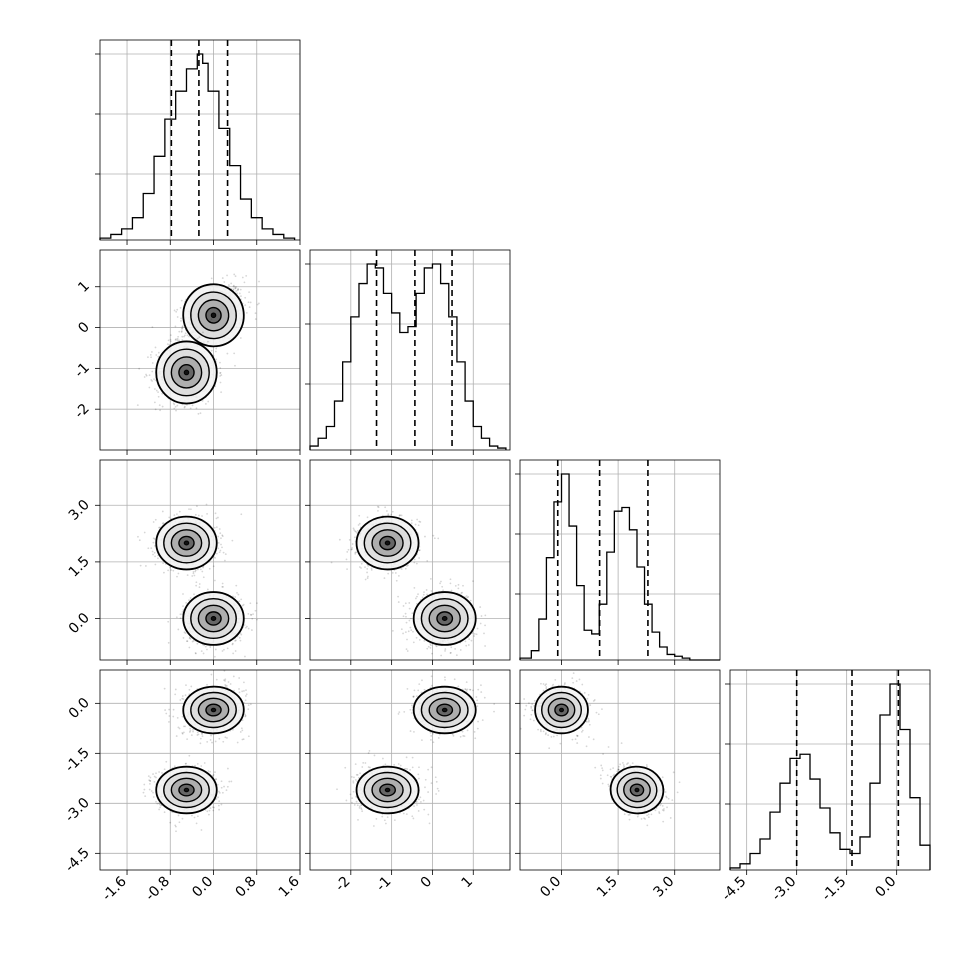  Describe the element at coordinates (619, 567) in the screenshot. I see `hist-step` at that location.